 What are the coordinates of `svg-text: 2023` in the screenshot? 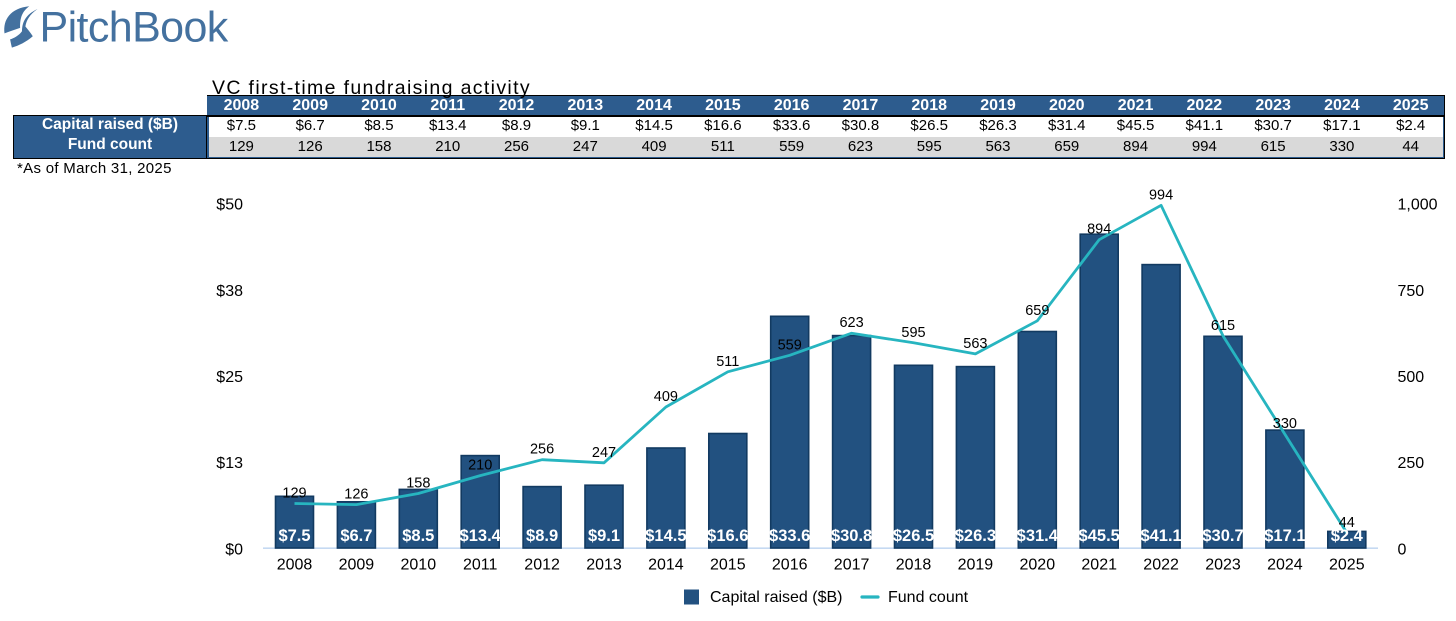 It's located at (1223, 565).